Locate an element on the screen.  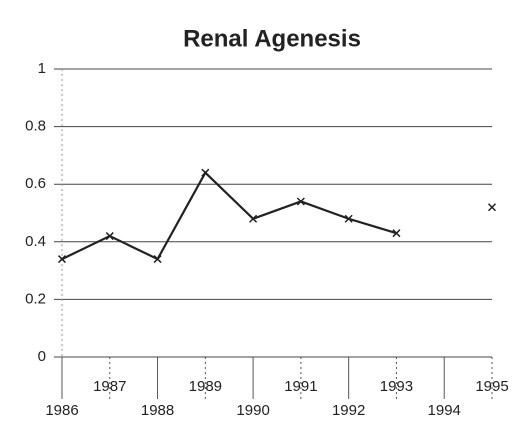
x-tick-label: 1986 is located at coordinates (61, 410).